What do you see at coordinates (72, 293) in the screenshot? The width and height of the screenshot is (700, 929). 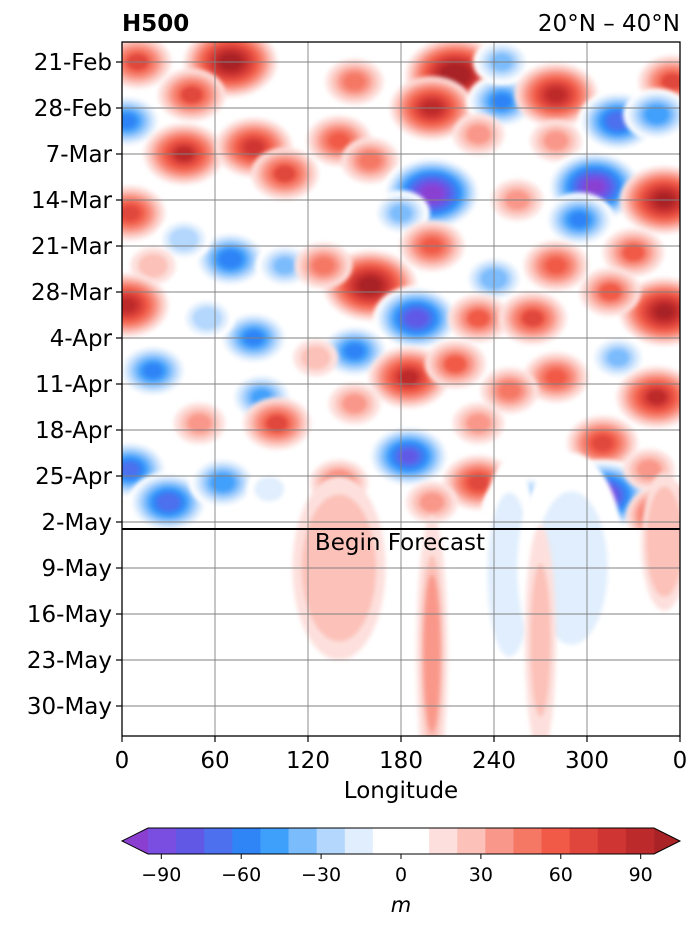 I see `y-tick-label: 28-Mar` at bounding box center [72, 293].